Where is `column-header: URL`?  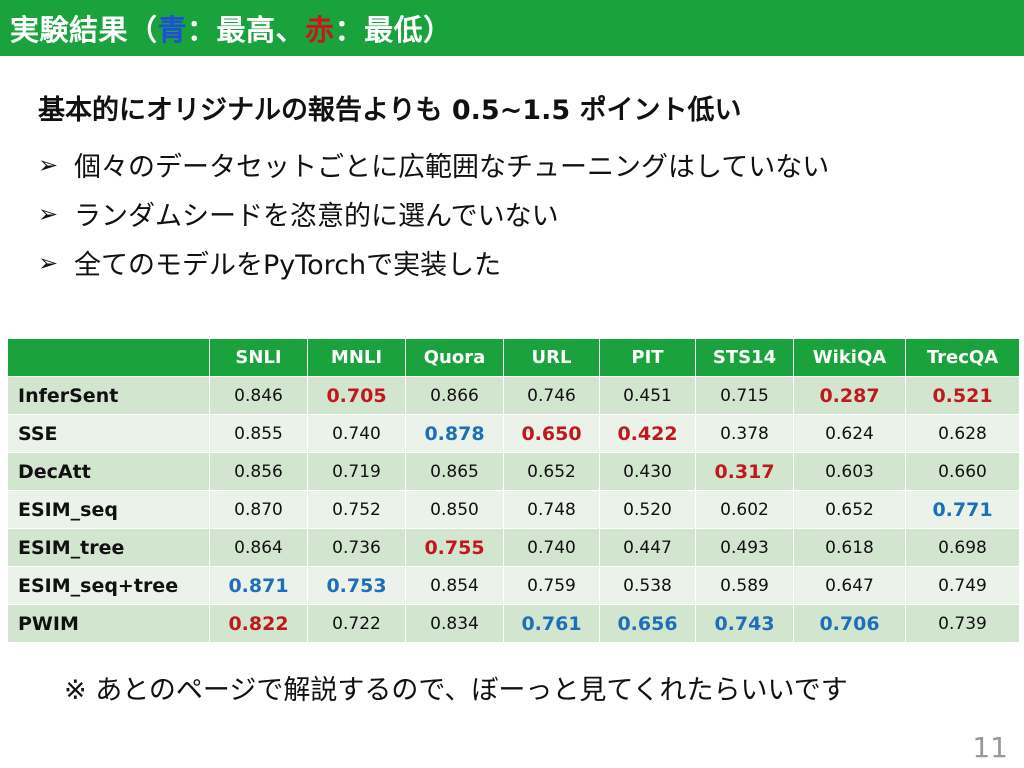
column-header: URL is located at coordinates (551, 357).